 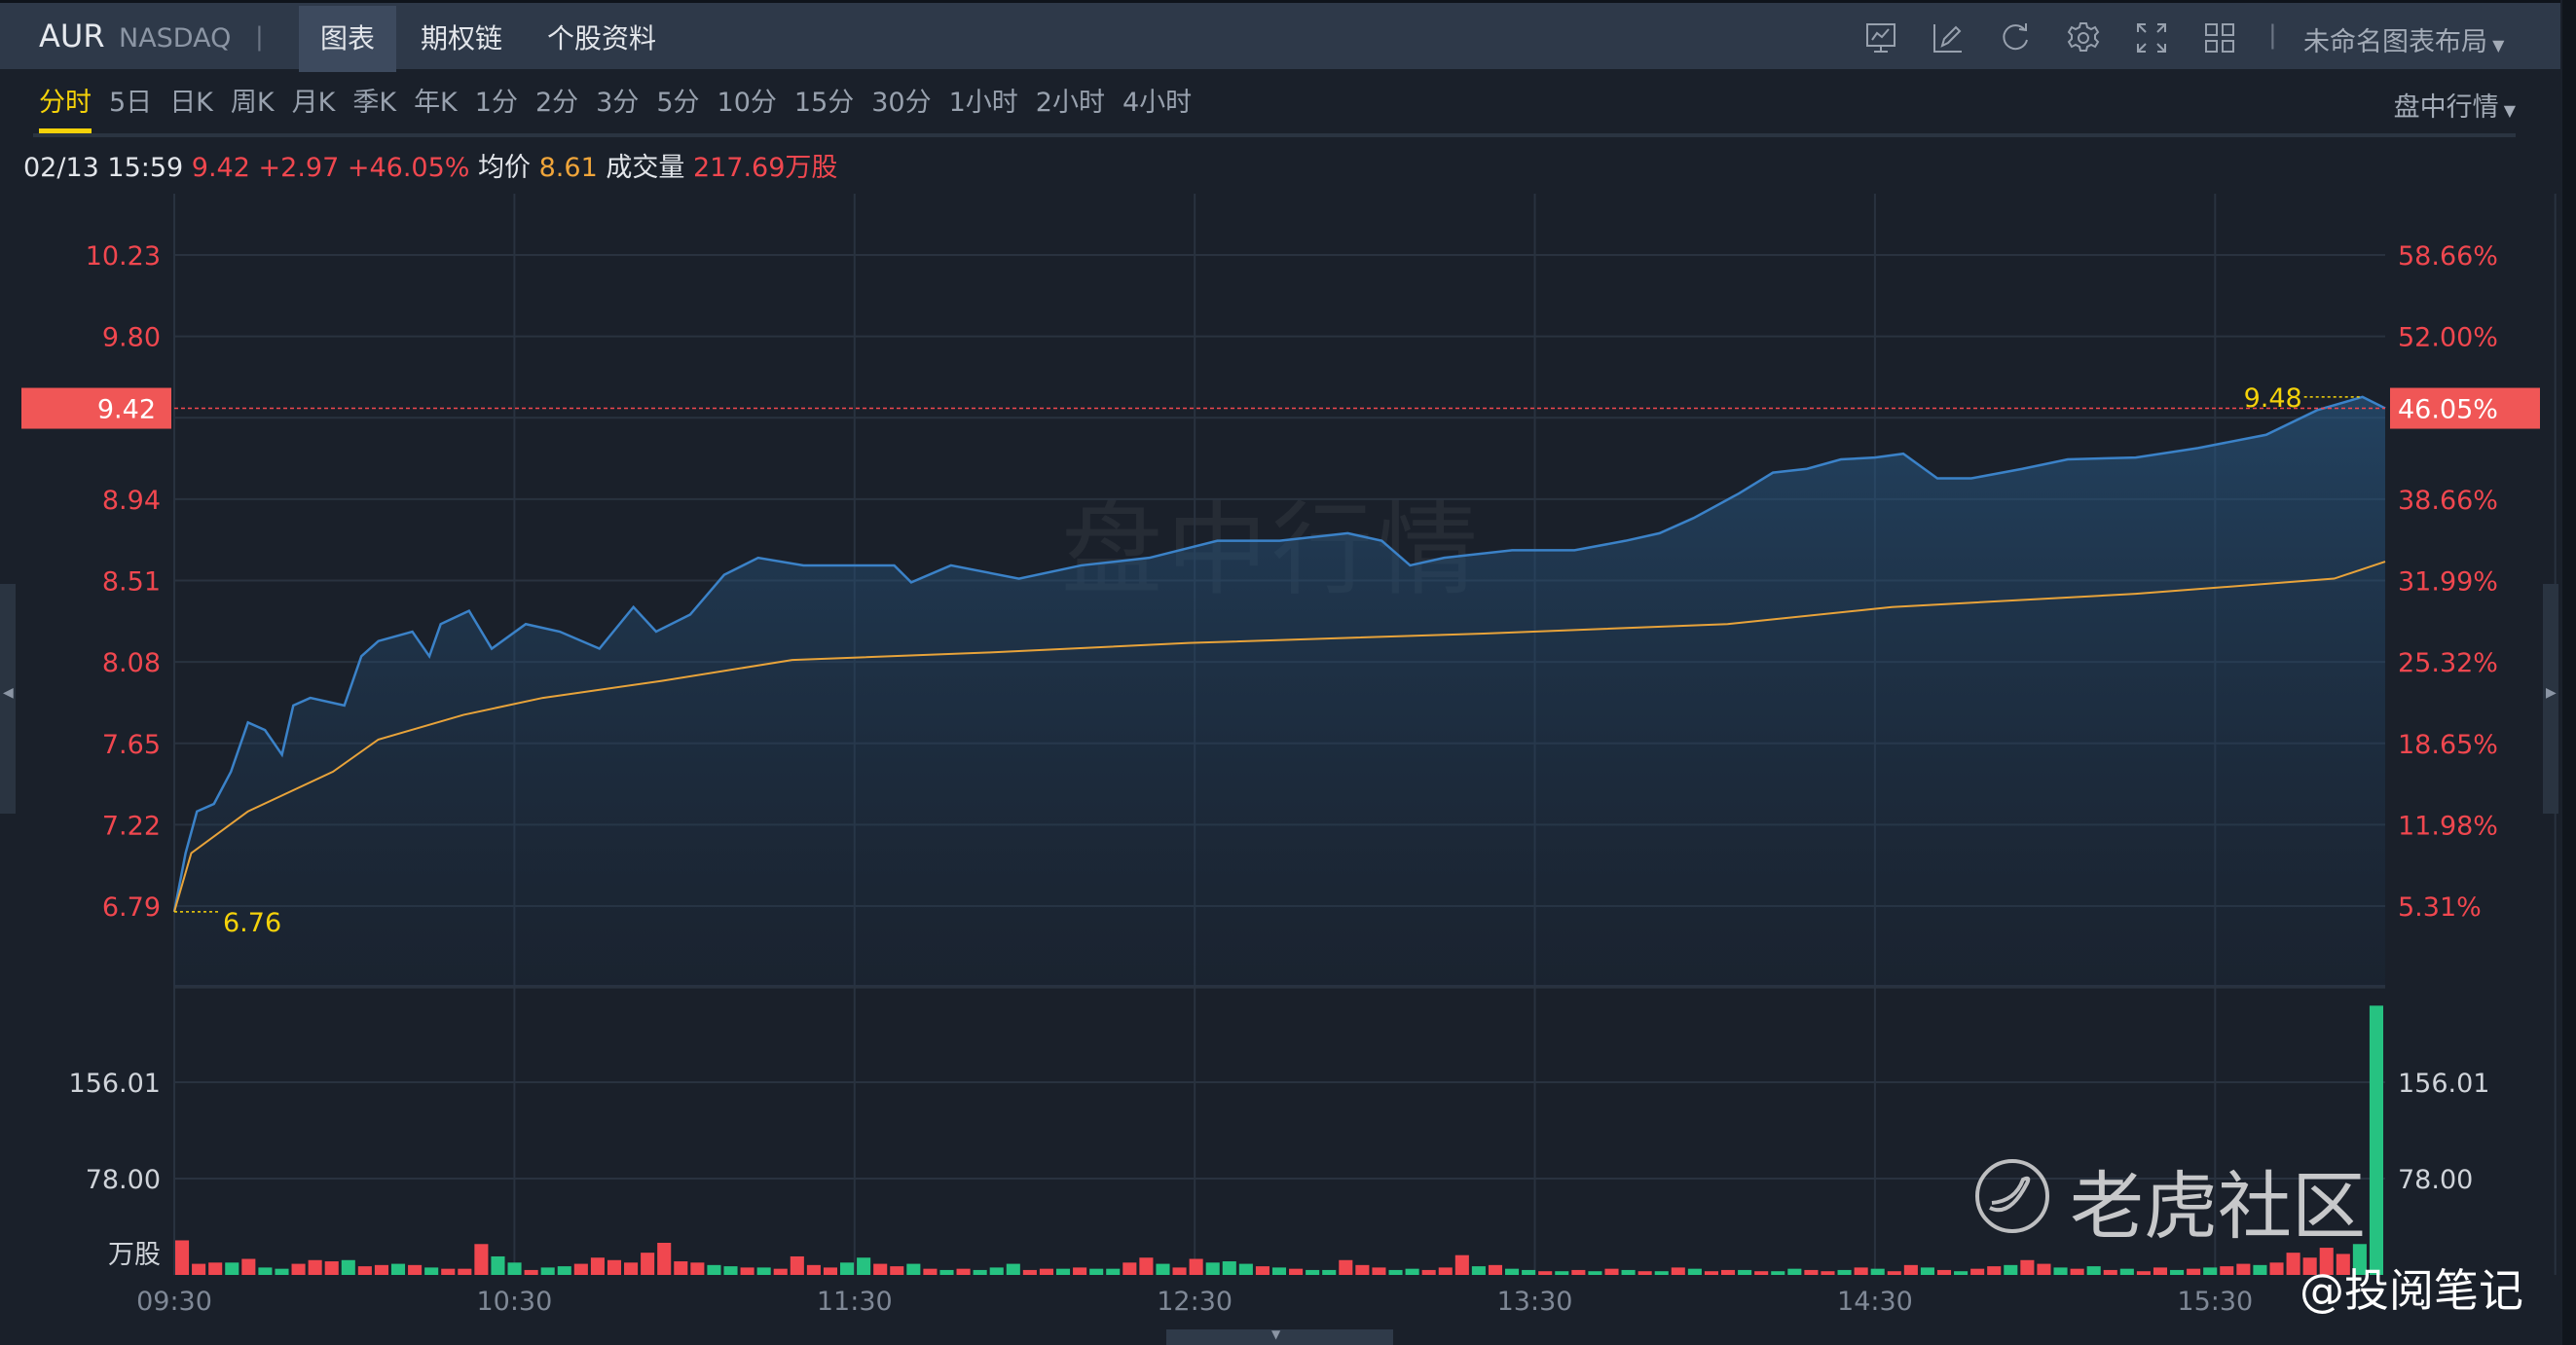 I want to click on refresh-icon, so click(x=2015, y=37).